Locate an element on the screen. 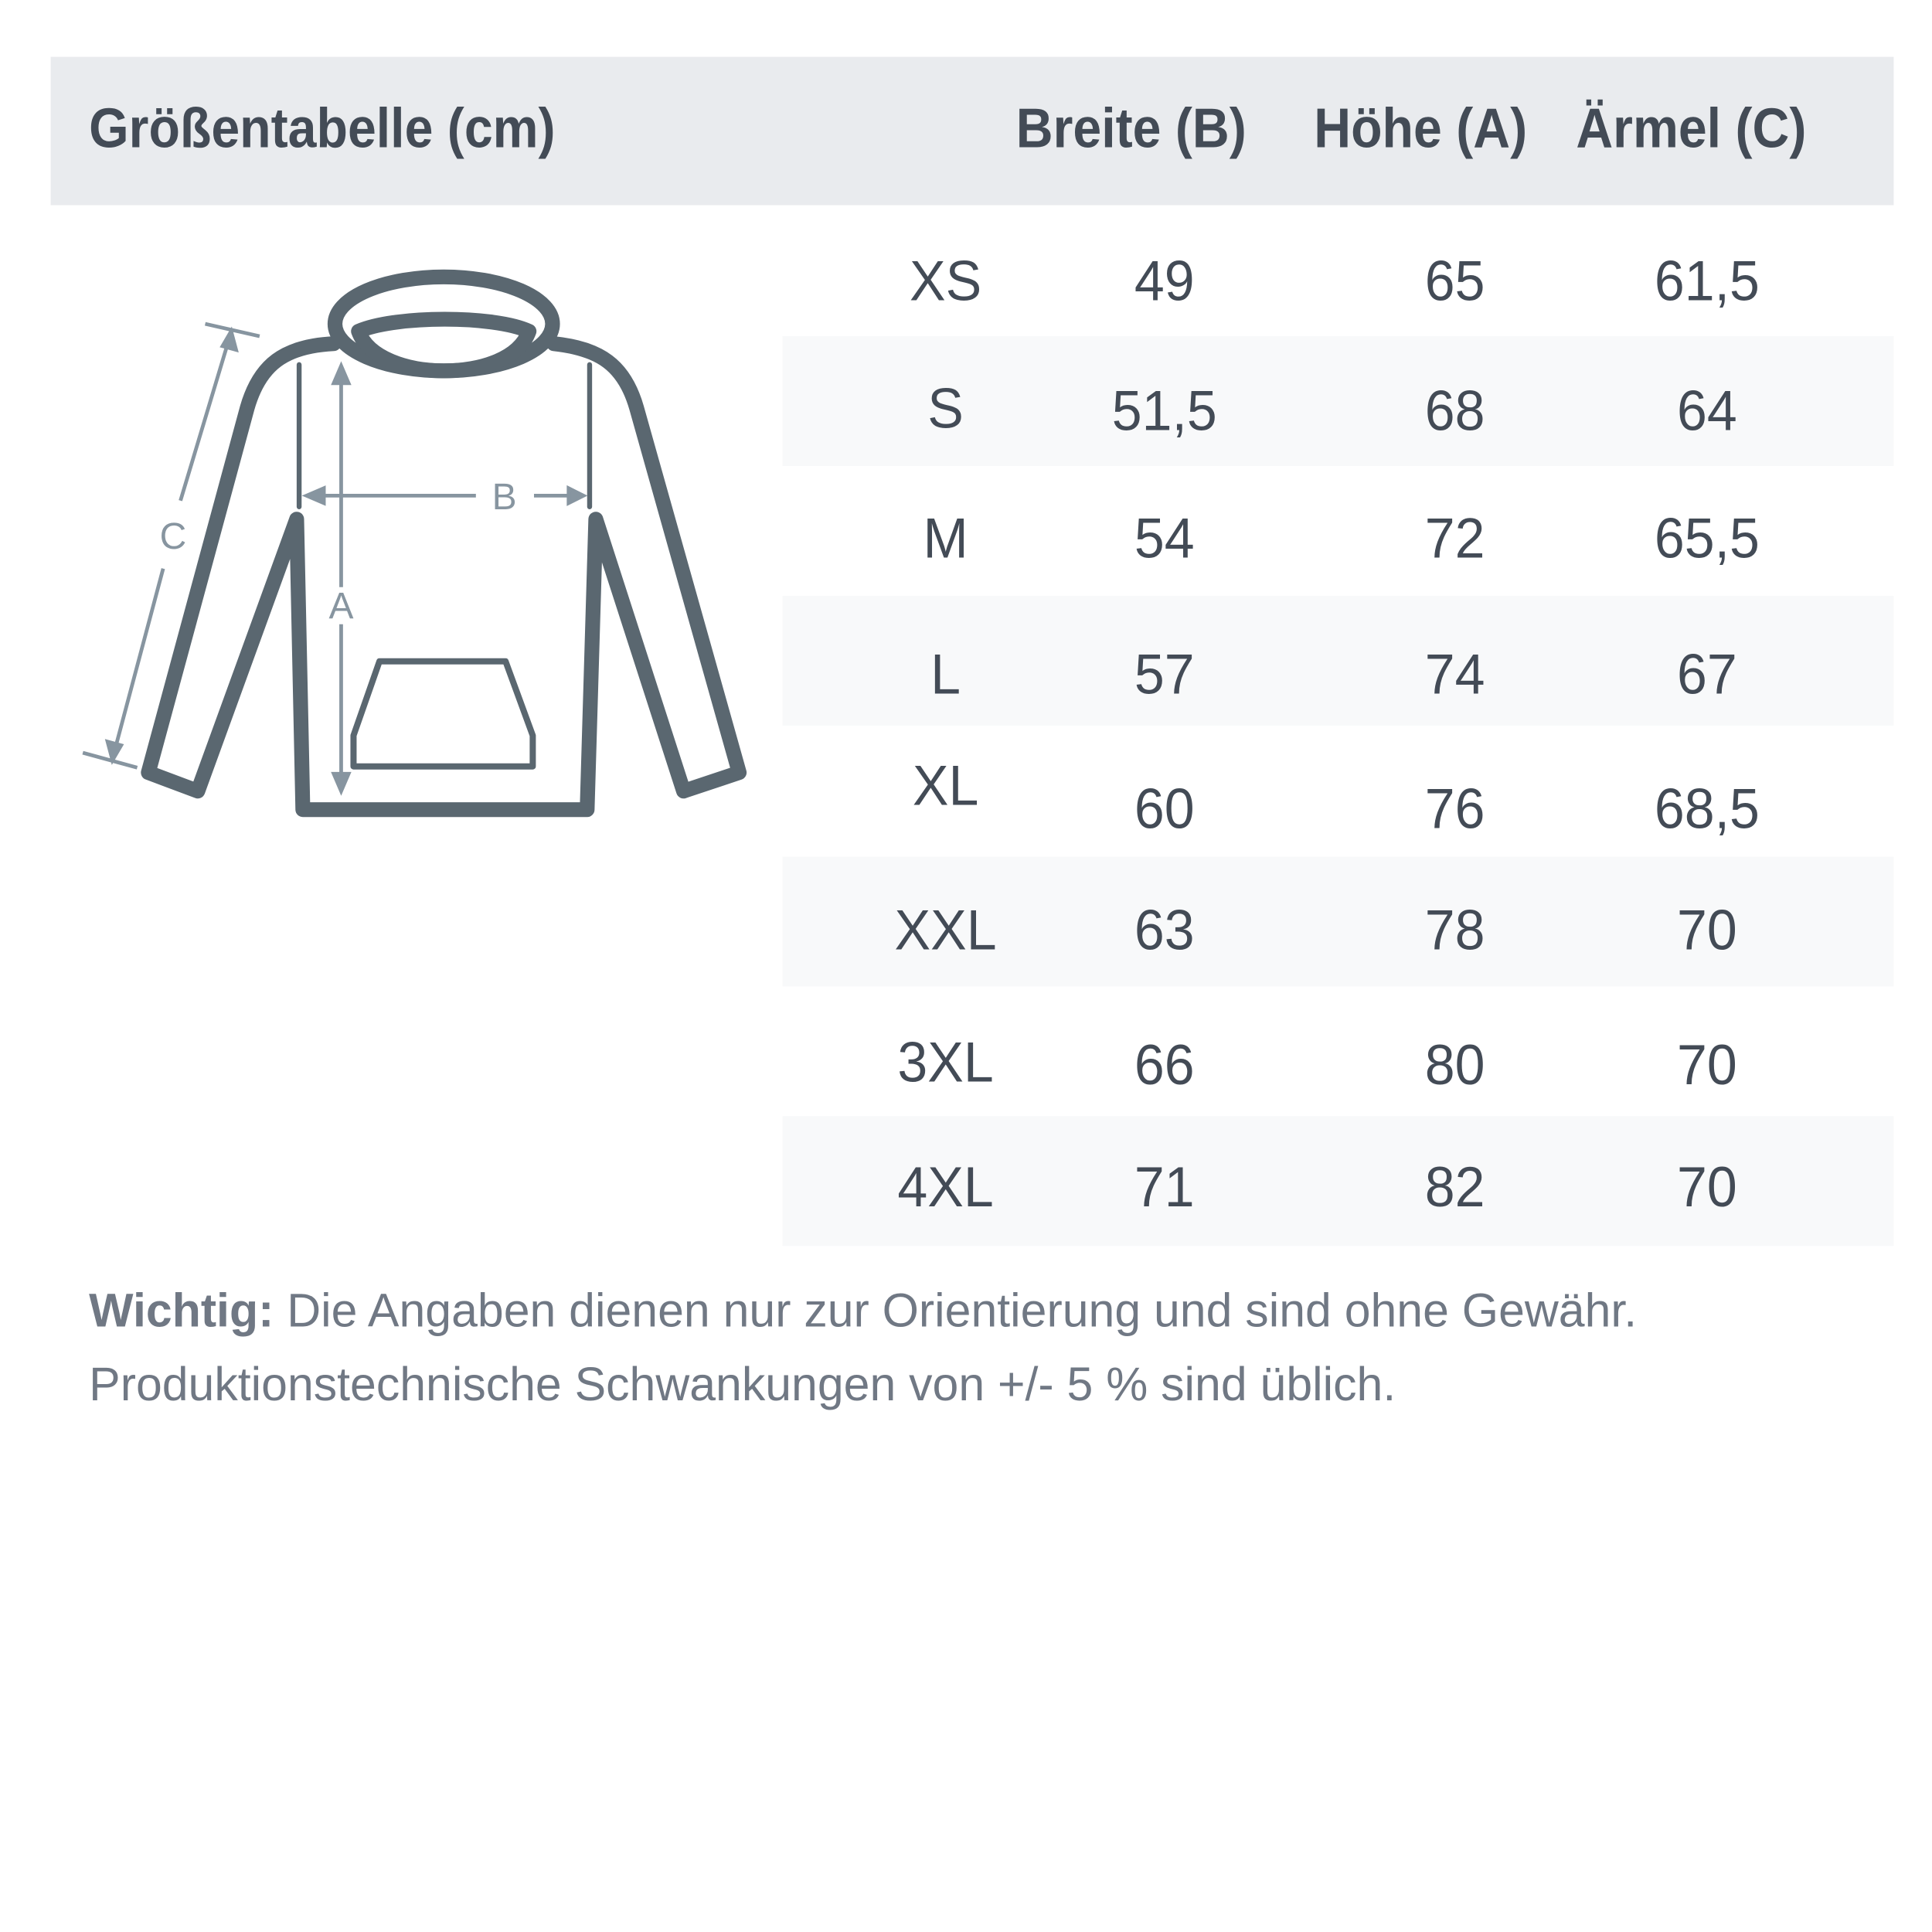 The image size is (1932, 1932). hoodie-diagram: A B C is located at coordinates (414, 543).